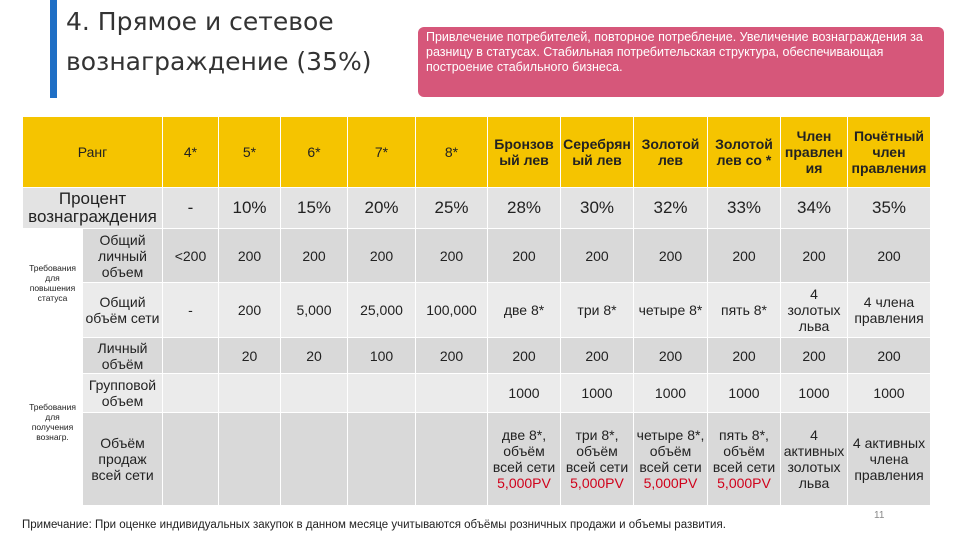 The image size is (960, 540). I want to click on cell-text: пять 8*, объём всей сети, so click(744, 451).